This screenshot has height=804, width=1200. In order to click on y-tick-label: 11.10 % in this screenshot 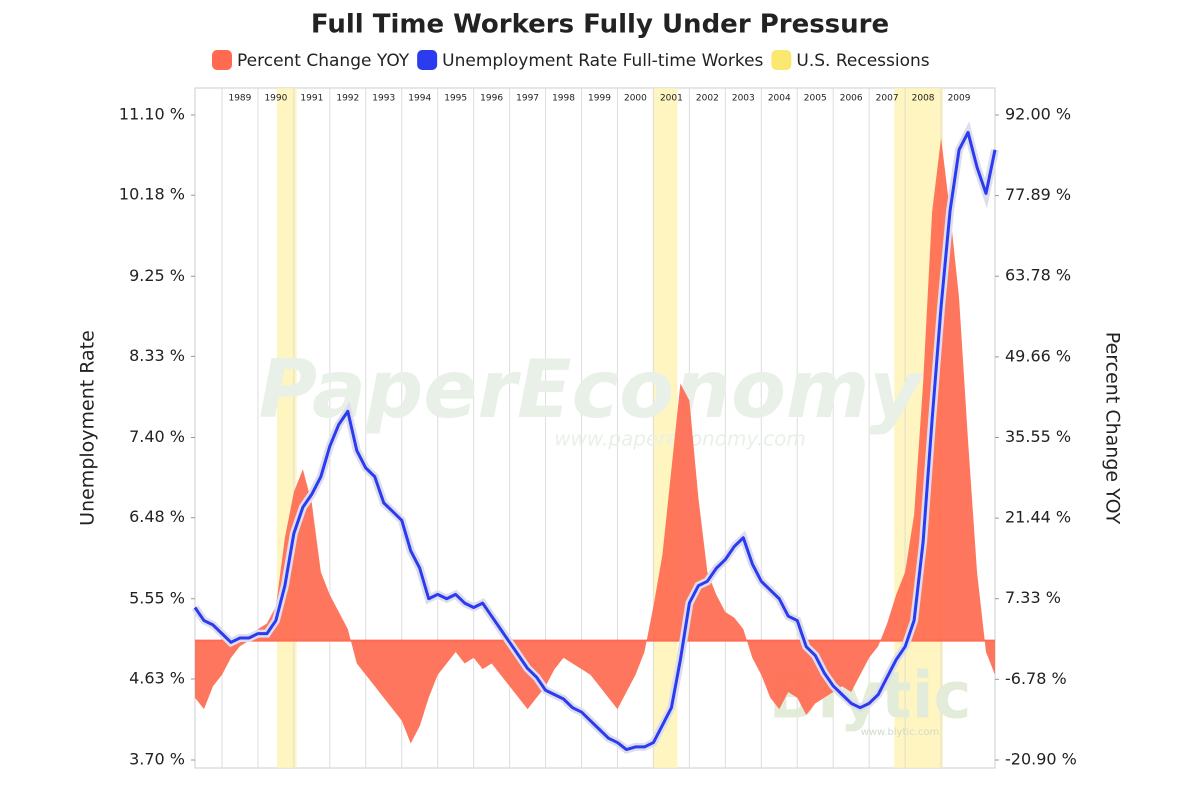, I will do `click(152, 114)`.